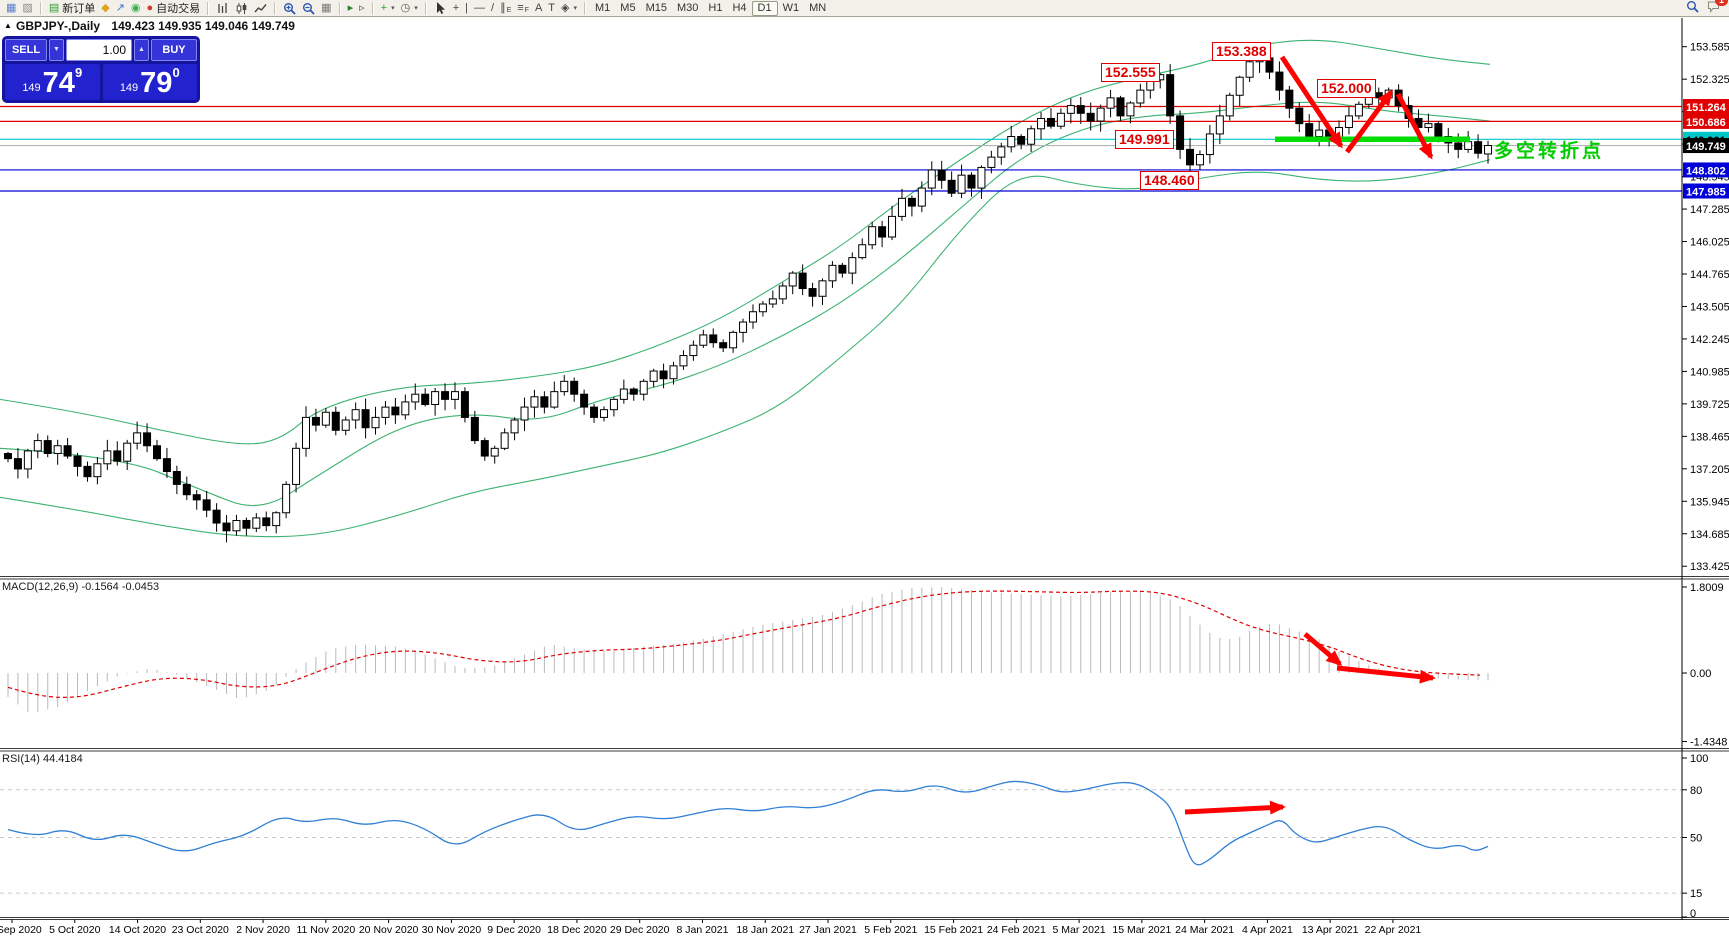 This screenshot has height=942, width=1729. Describe the element at coordinates (308, 8) in the screenshot. I see `zoom-out-icon` at that location.